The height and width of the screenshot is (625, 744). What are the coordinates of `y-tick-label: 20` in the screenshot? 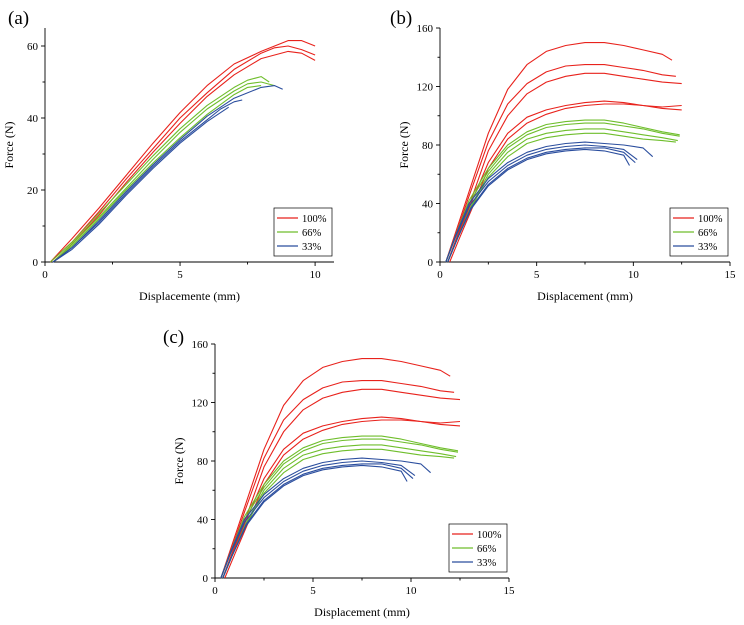 It's located at (33, 191).